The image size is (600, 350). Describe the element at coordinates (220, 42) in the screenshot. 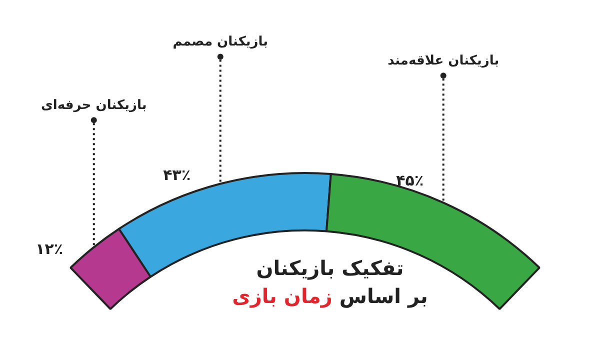

I see `slice-label: بازیکنان مصمم` at that location.